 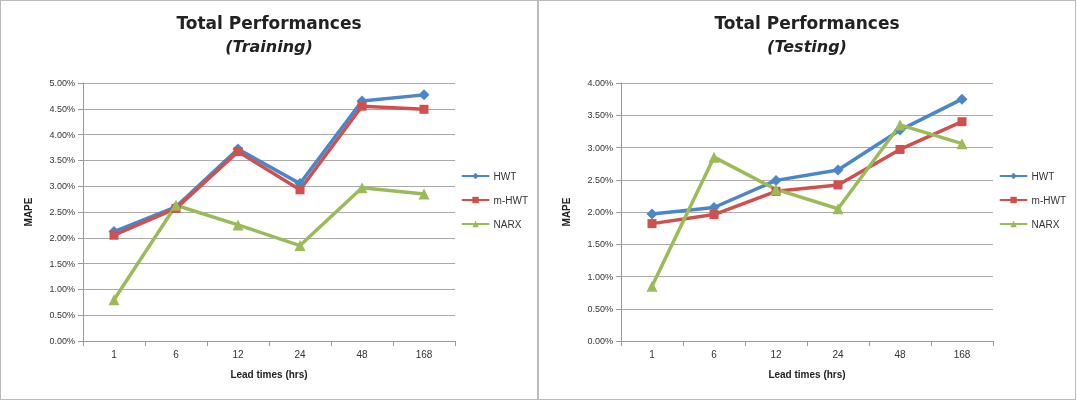 I want to click on chart-subtitle: (Training), so click(x=269, y=46).